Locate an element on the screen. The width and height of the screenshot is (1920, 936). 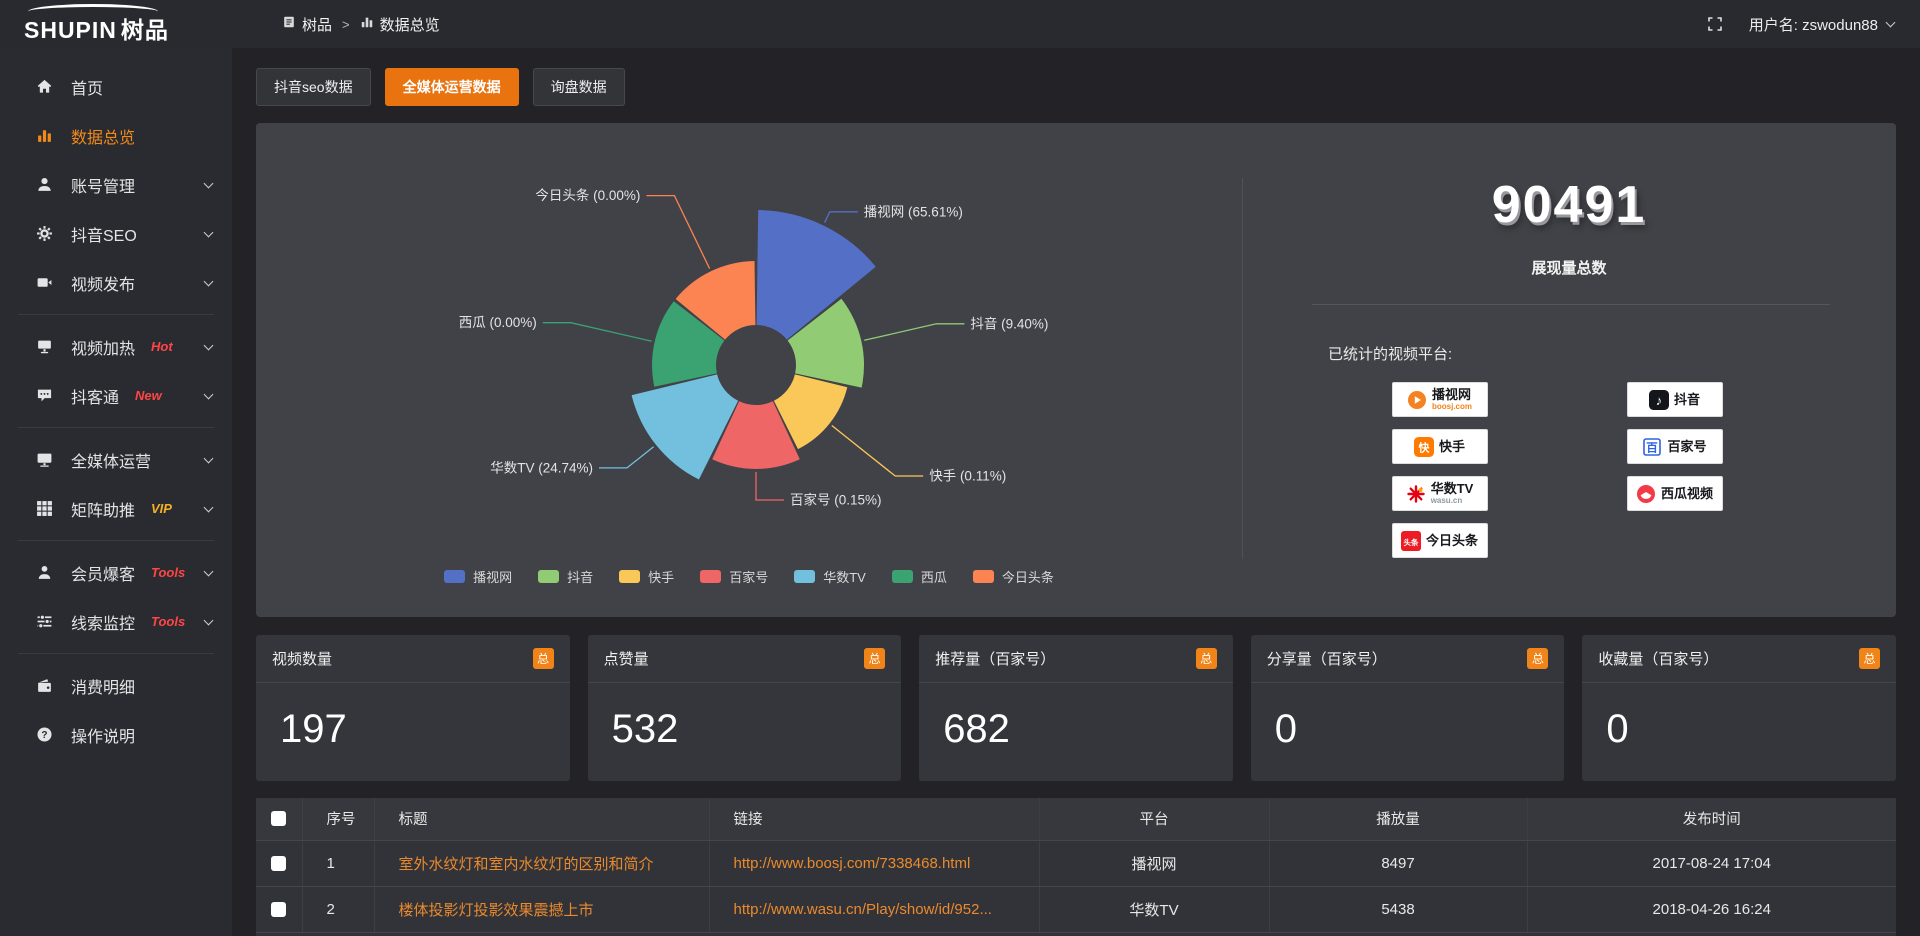
table-header-row: 序号 标题 链接 平台 播放量 发布时间 is located at coordinates (1076, 819).